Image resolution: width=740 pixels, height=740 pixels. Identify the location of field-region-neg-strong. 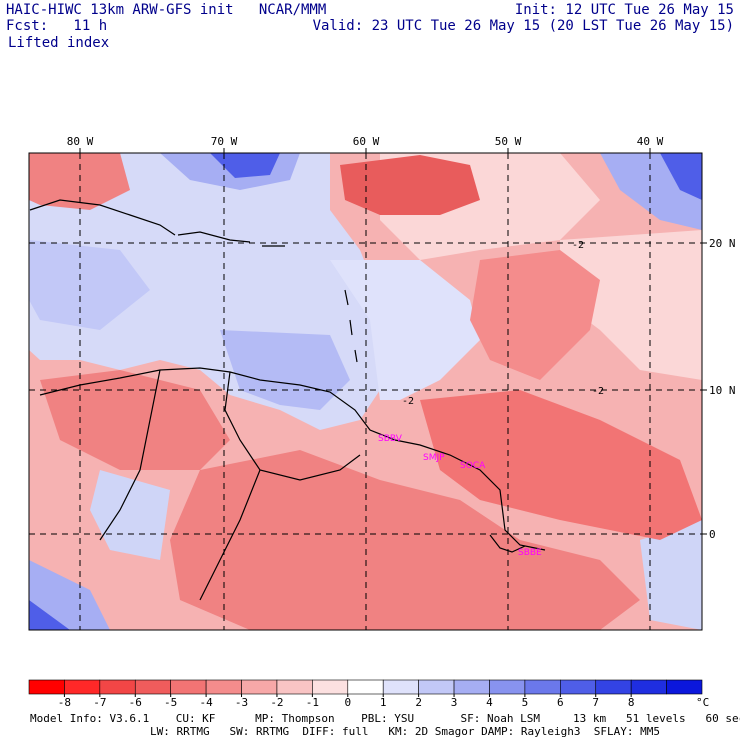
(410, 185).